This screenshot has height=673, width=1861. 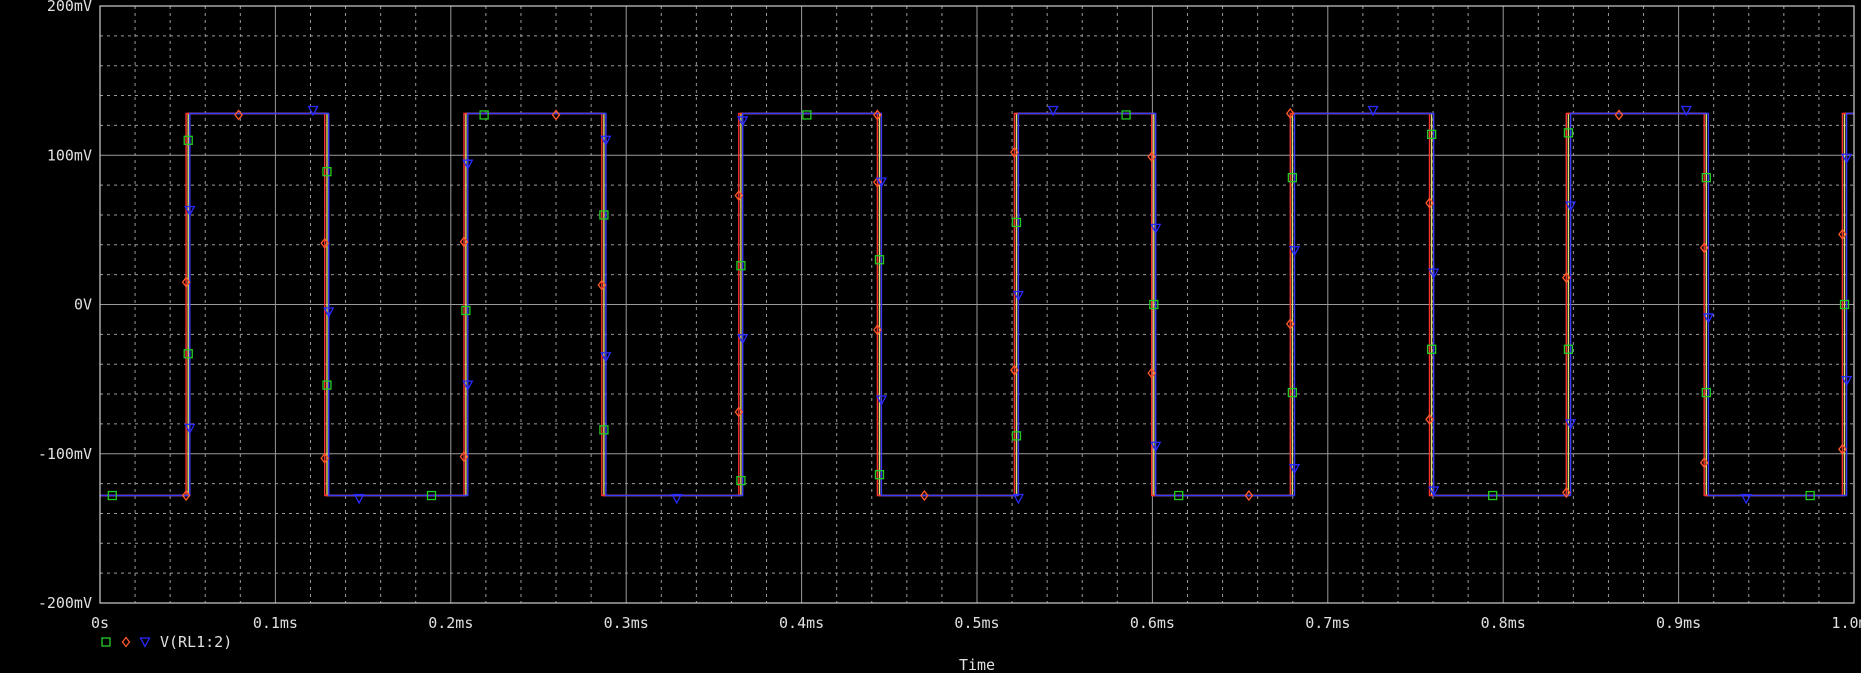 I want to click on x-tick-label: 0.3ms, so click(x=626, y=623).